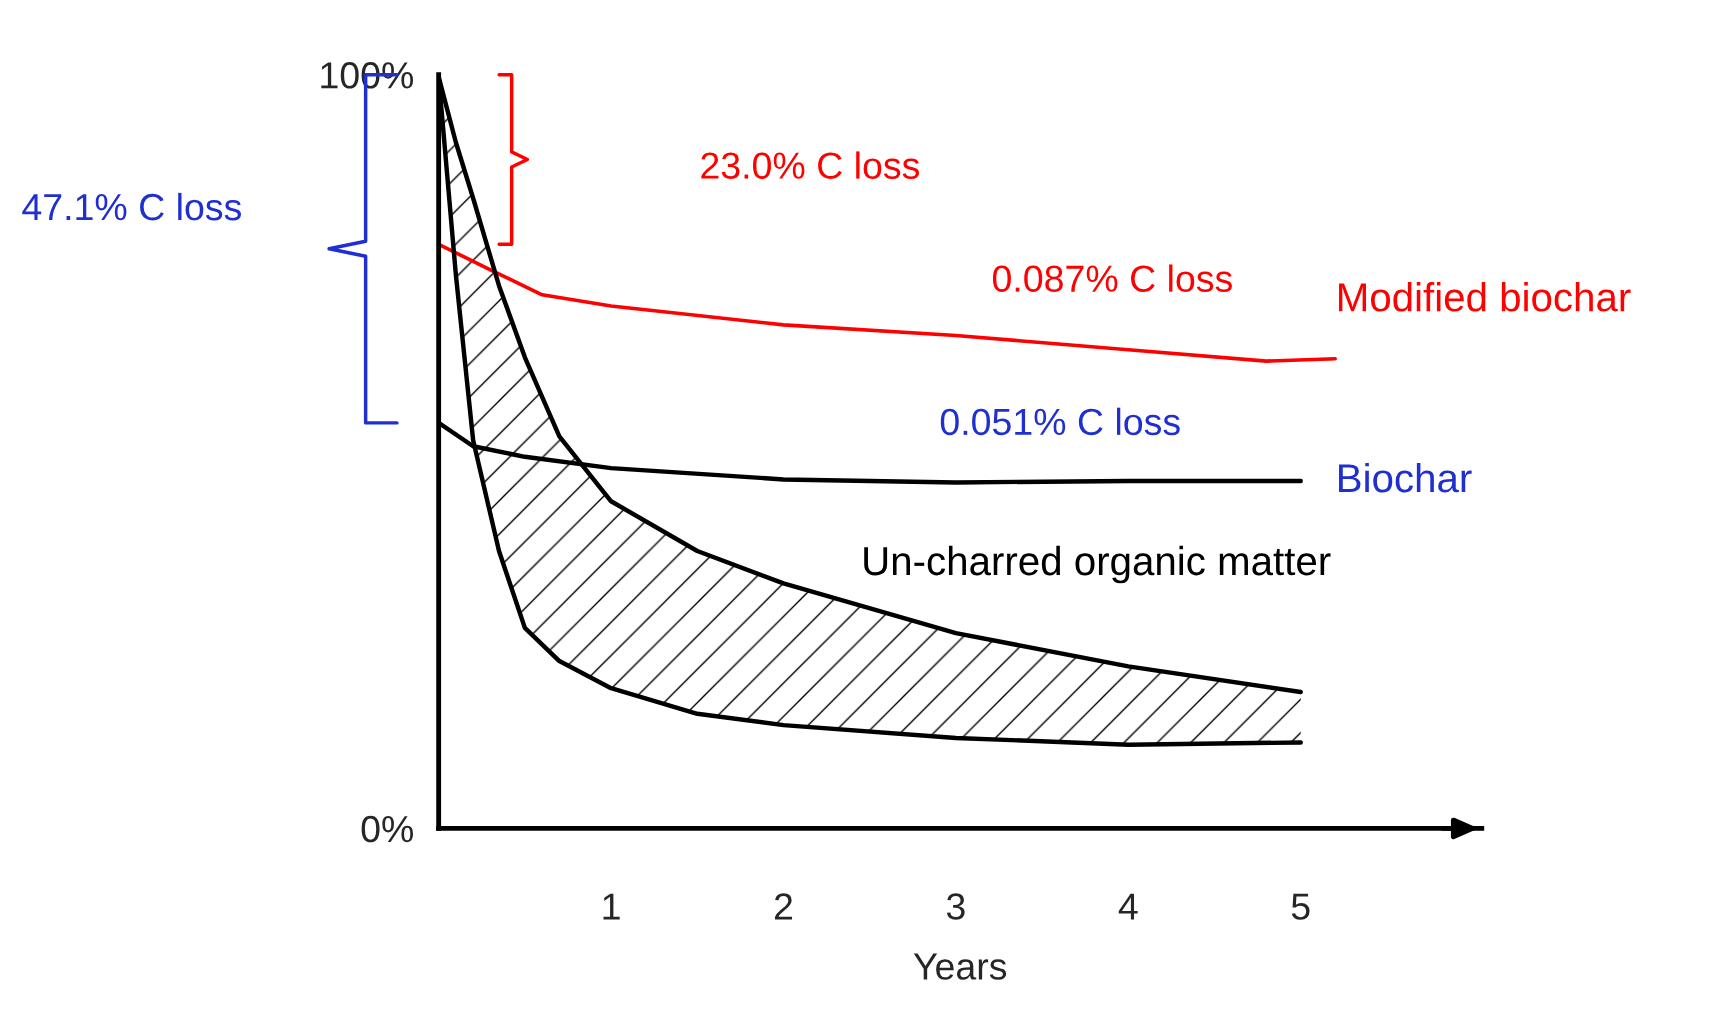 The height and width of the screenshot is (1009, 1727). What do you see at coordinates (888, 302) in the screenshot?
I see `line-series` at bounding box center [888, 302].